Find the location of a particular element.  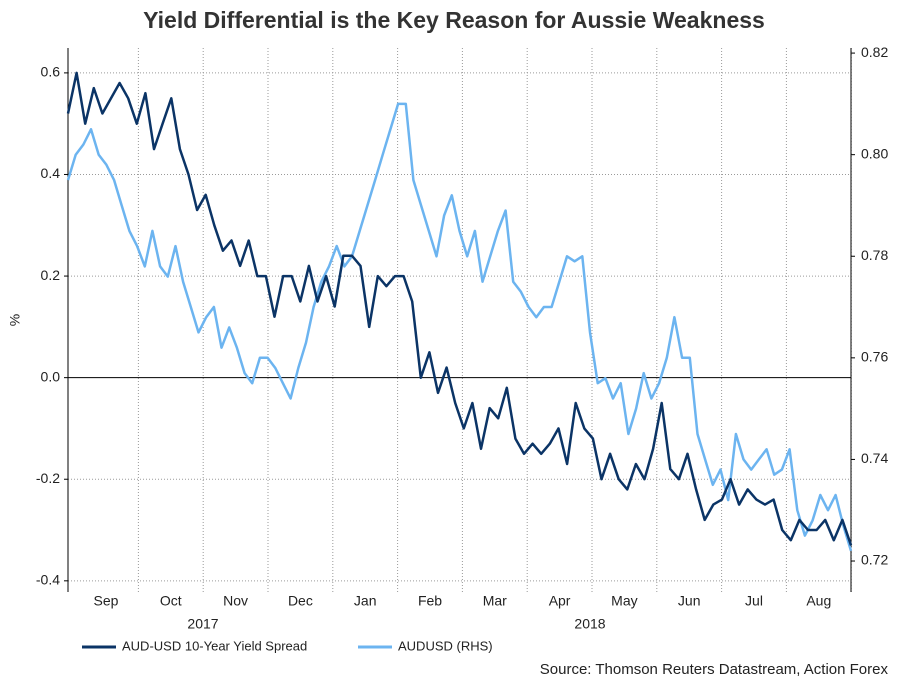

x-tick-label: Dec is located at coordinates (300, 601).